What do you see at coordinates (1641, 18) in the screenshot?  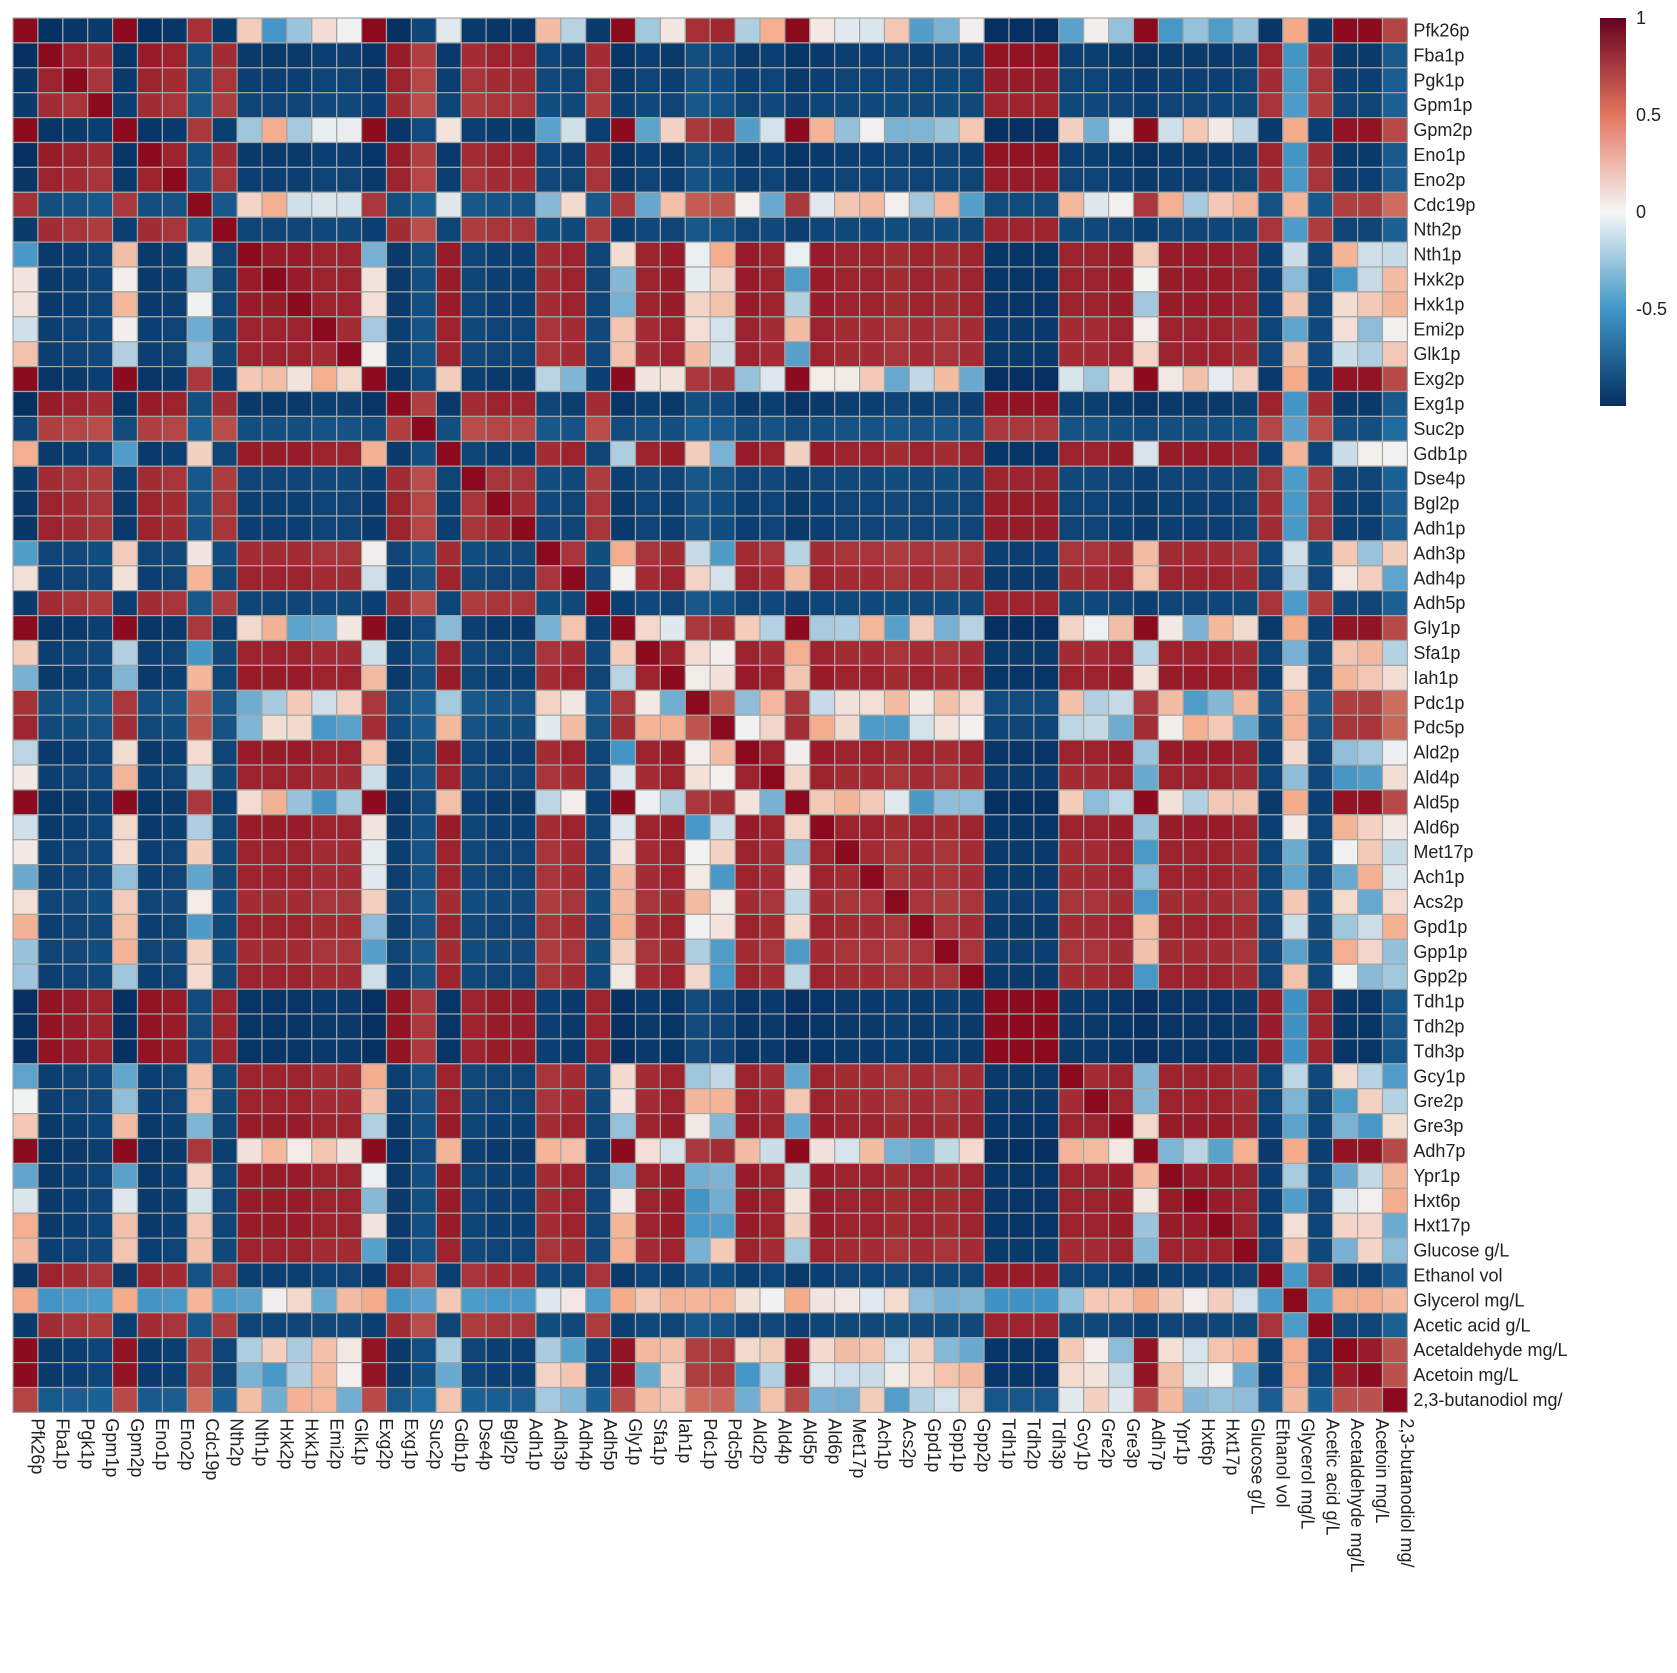 I see `colorbar-tick-label: 1` at bounding box center [1641, 18].